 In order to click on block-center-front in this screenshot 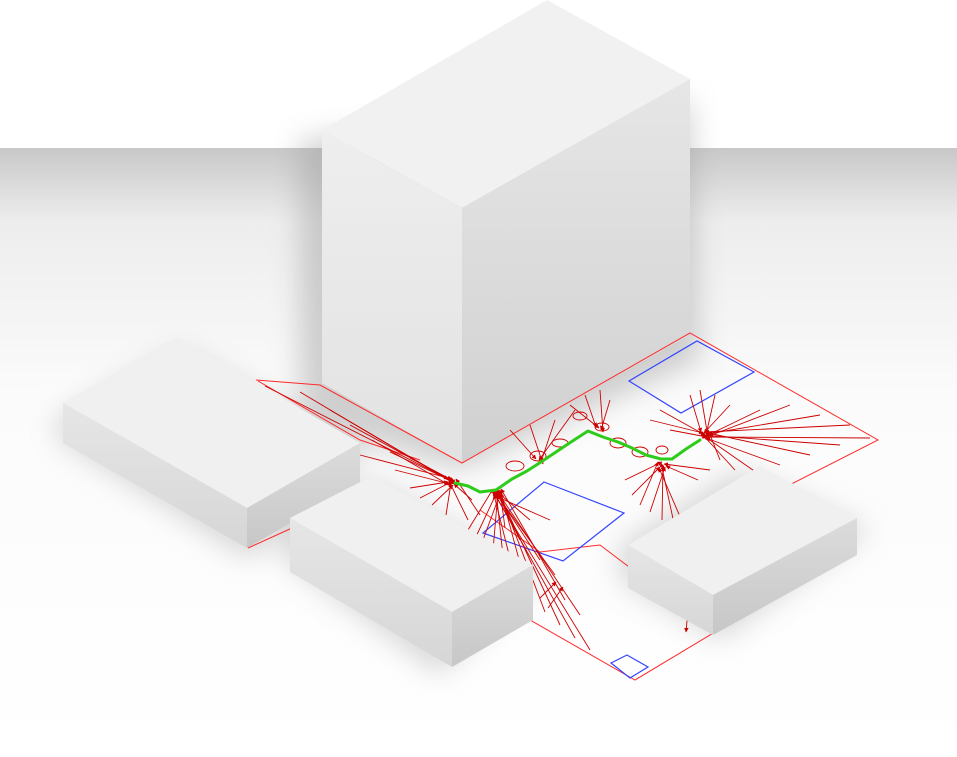, I will do `click(371, 592)`.